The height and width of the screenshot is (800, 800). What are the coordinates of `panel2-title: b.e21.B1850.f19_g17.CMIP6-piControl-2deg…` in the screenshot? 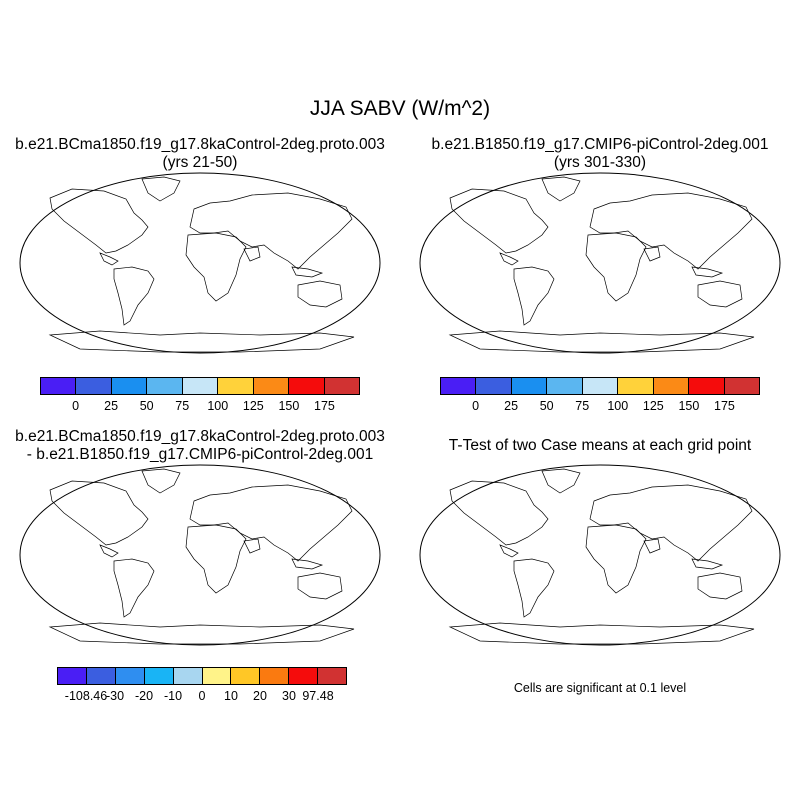 It's located at (600, 144).